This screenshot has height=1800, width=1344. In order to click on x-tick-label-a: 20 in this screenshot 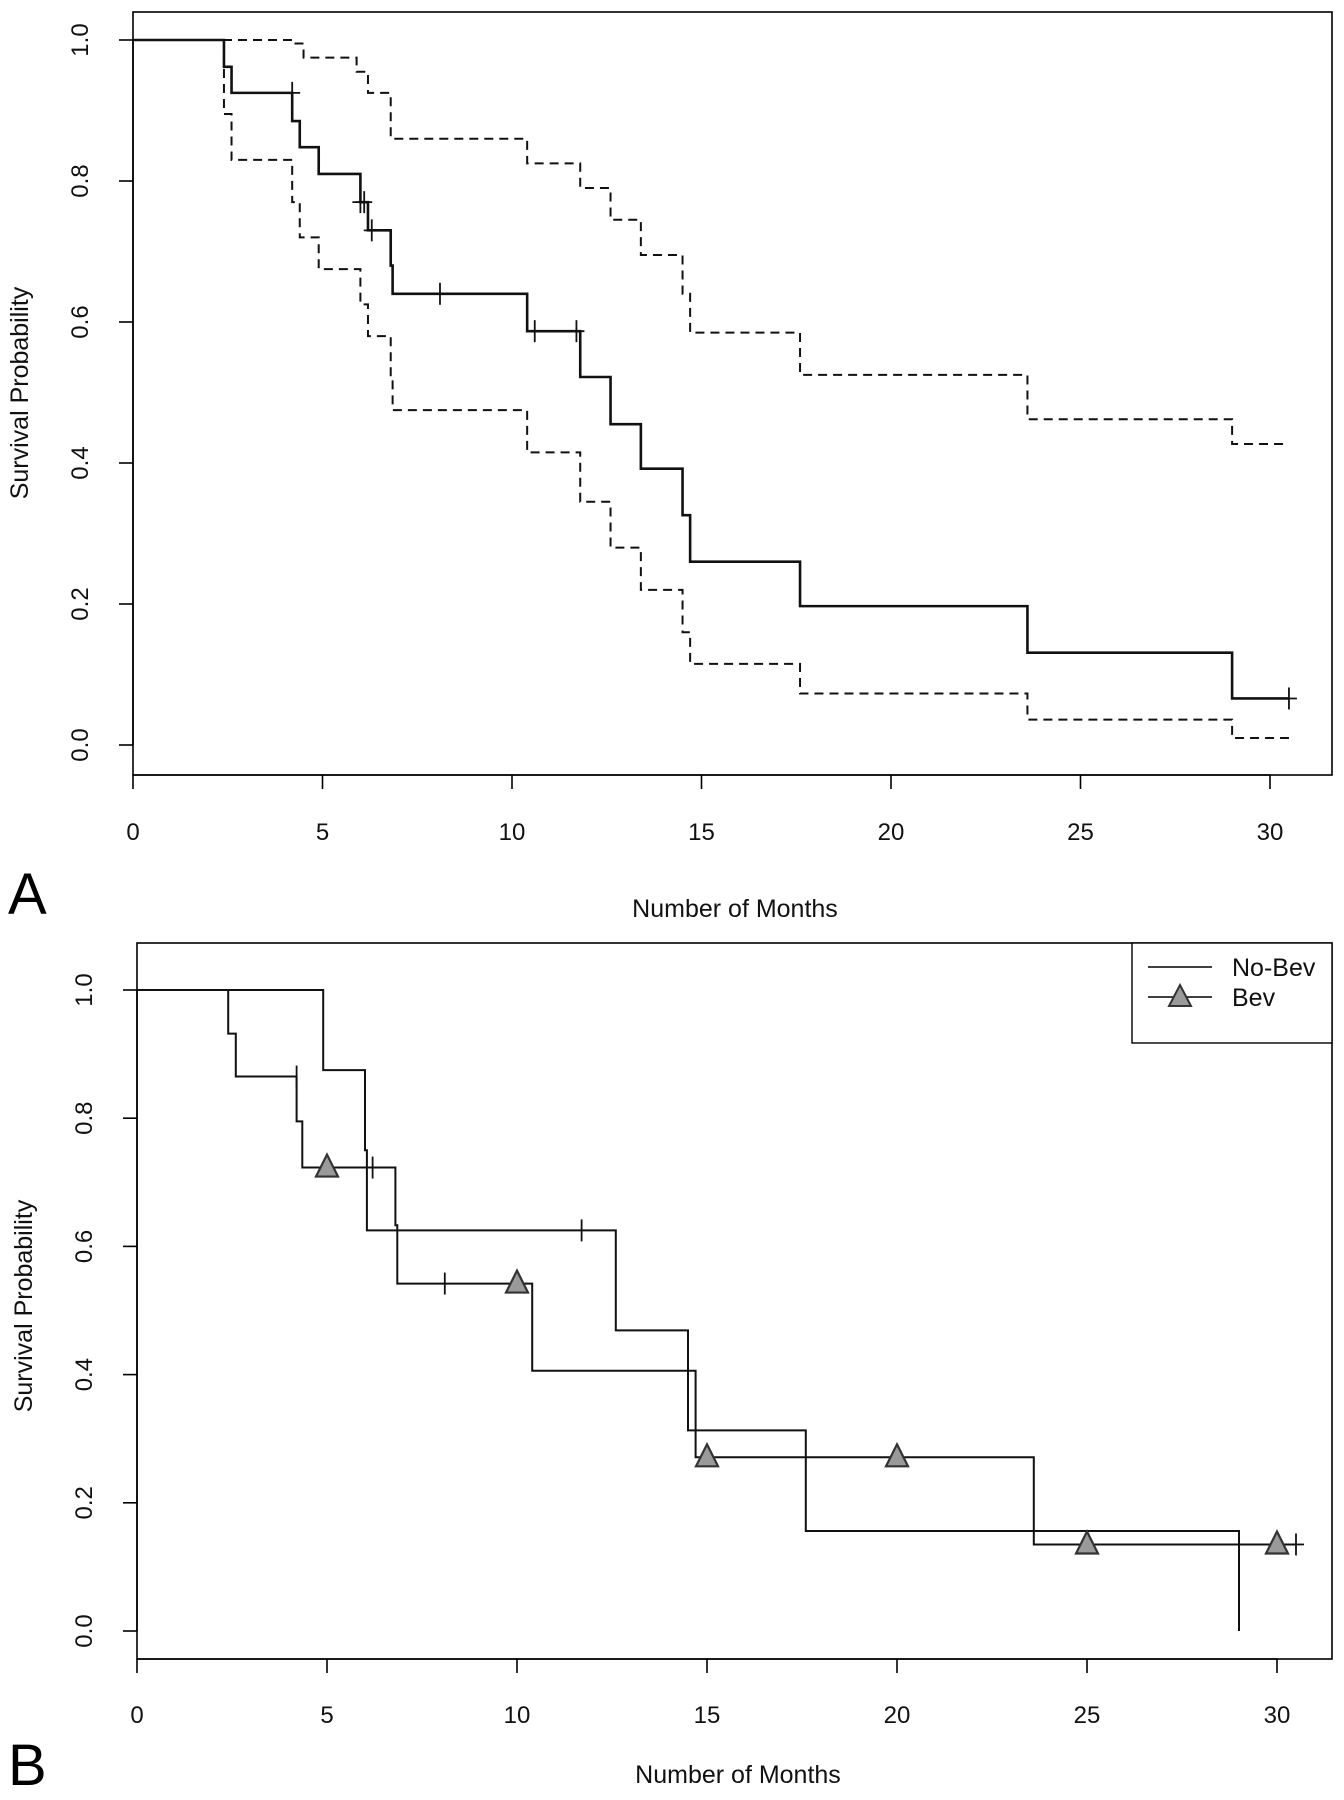, I will do `click(891, 832)`.